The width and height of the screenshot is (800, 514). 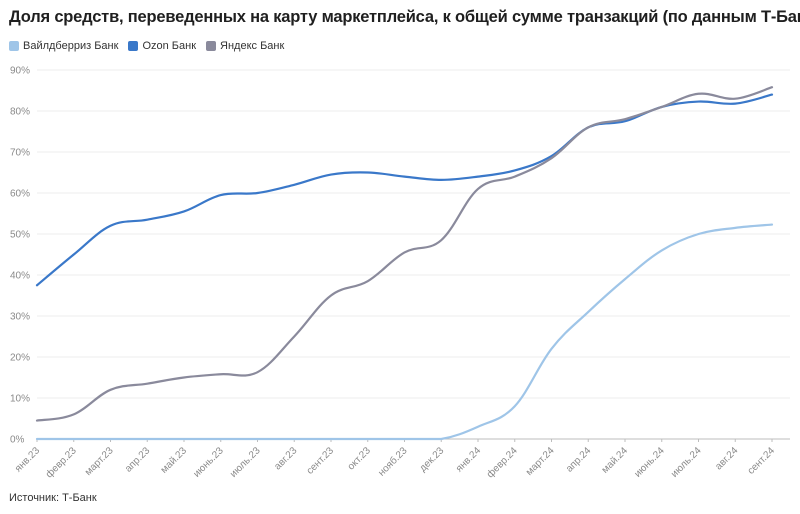 I want to click on legend-swatch-wildberries, so click(x=14, y=46).